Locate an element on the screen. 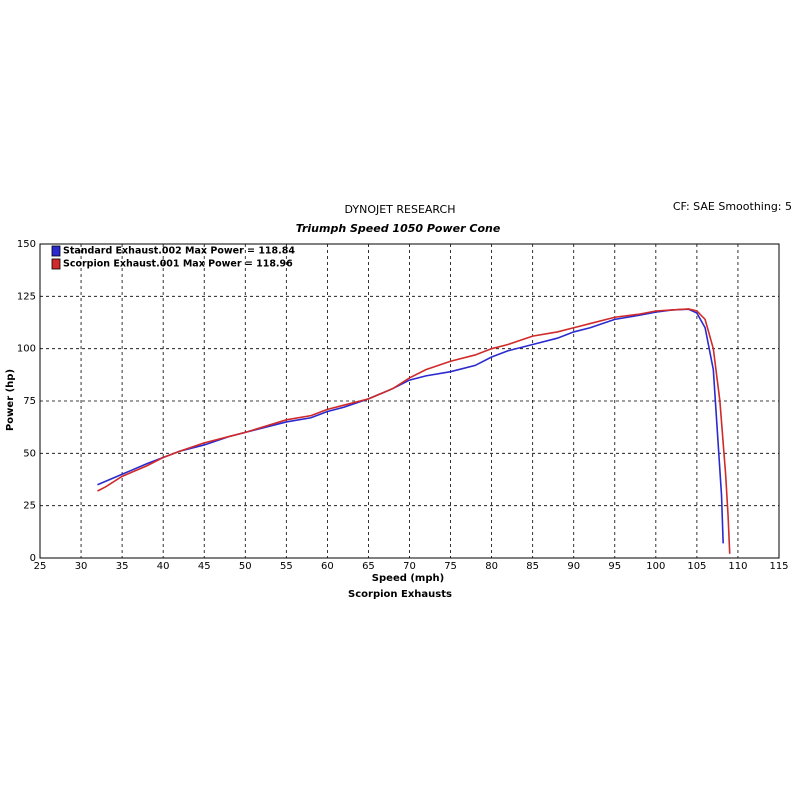 The image size is (800, 800). x-tick-label: 105 is located at coordinates (696, 566).